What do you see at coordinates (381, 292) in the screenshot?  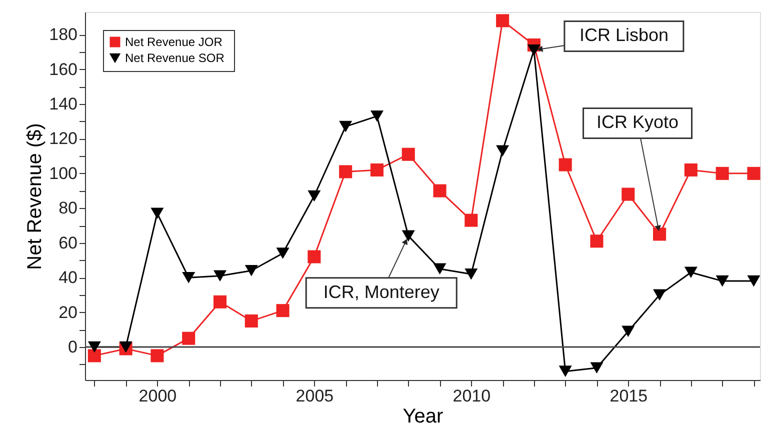 I see `annotation: ICR, Monterey` at bounding box center [381, 292].